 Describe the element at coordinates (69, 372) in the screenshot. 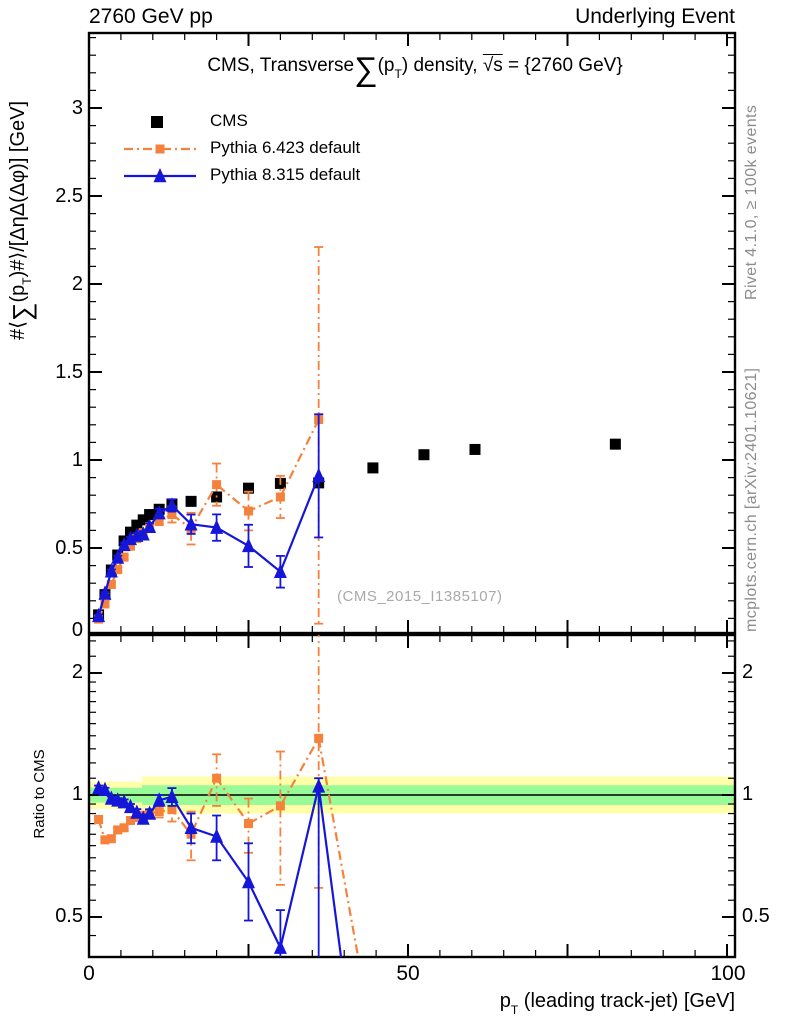

I see `main-ytick-1p5: 1.5` at that location.